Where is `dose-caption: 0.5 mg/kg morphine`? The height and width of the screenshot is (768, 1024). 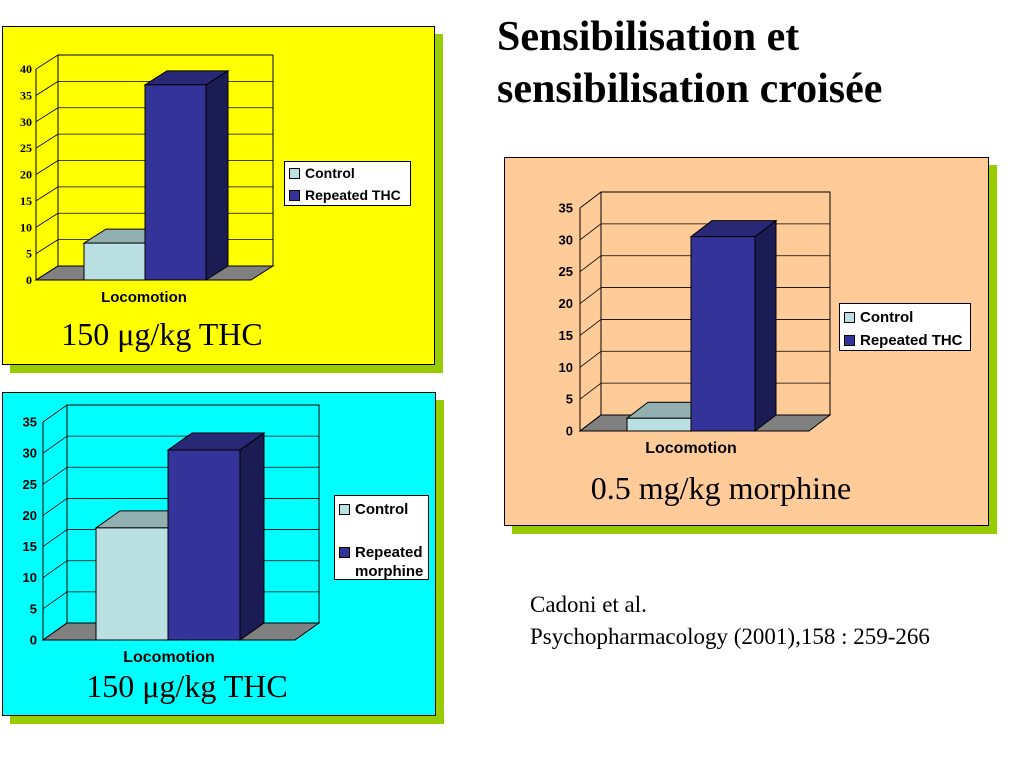 dose-caption: 0.5 mg/kg morphine is located at coordinates (721, 488).